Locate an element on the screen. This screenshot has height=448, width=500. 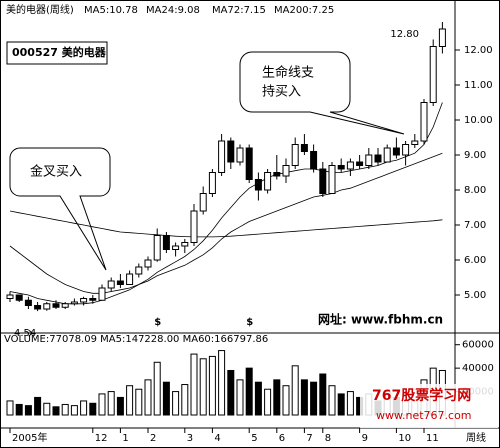
x-tick-label: 10 is located at coordinates (404, 438).